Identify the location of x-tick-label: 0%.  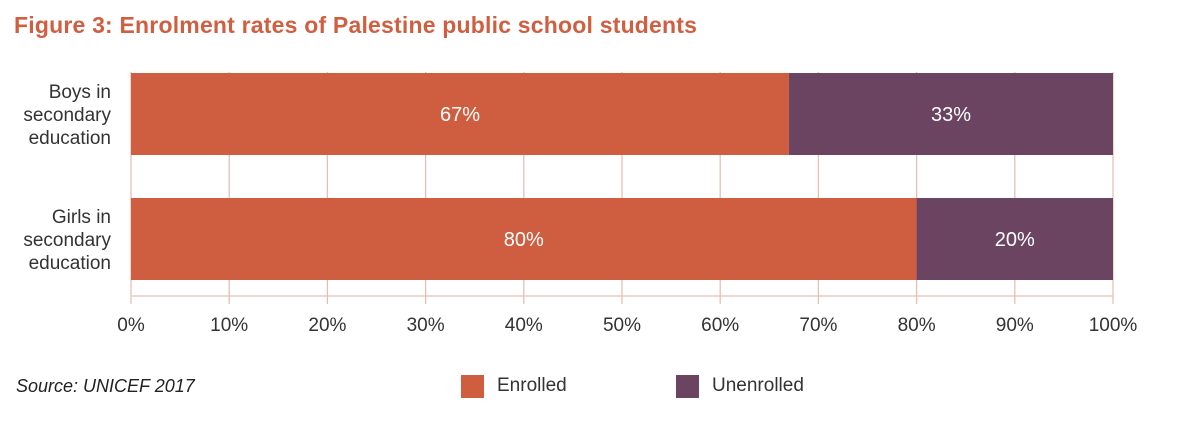
(131, 325).